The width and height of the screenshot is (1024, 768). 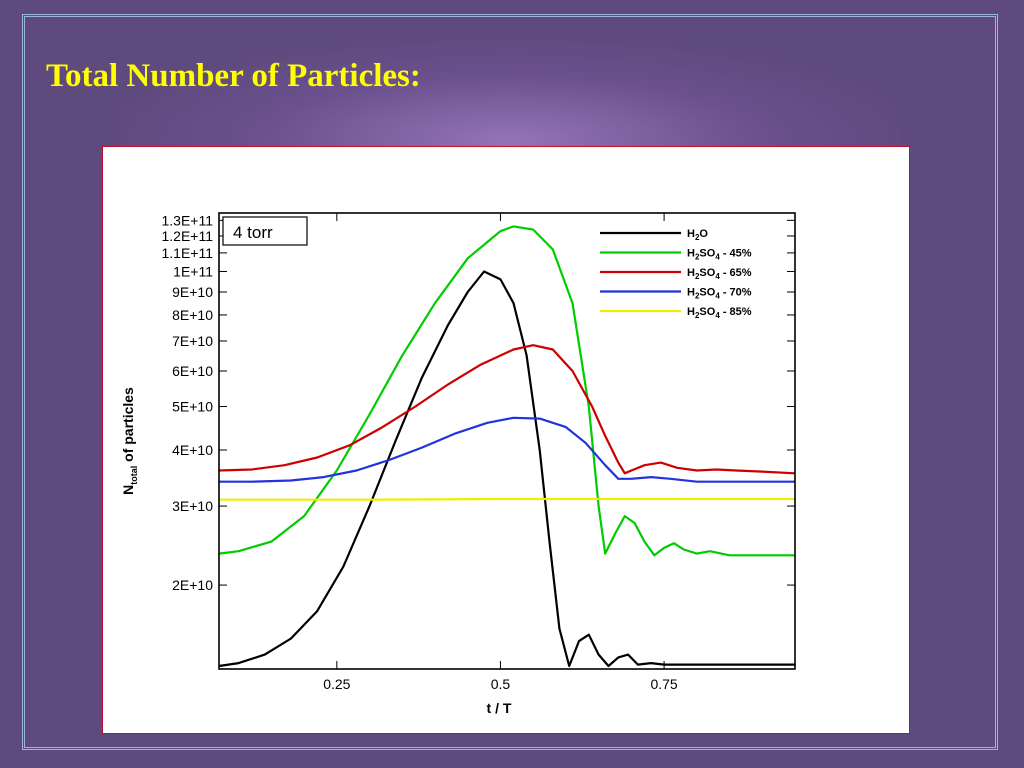 I want to click on y-axis-text: N, so click(x=128, y=490).